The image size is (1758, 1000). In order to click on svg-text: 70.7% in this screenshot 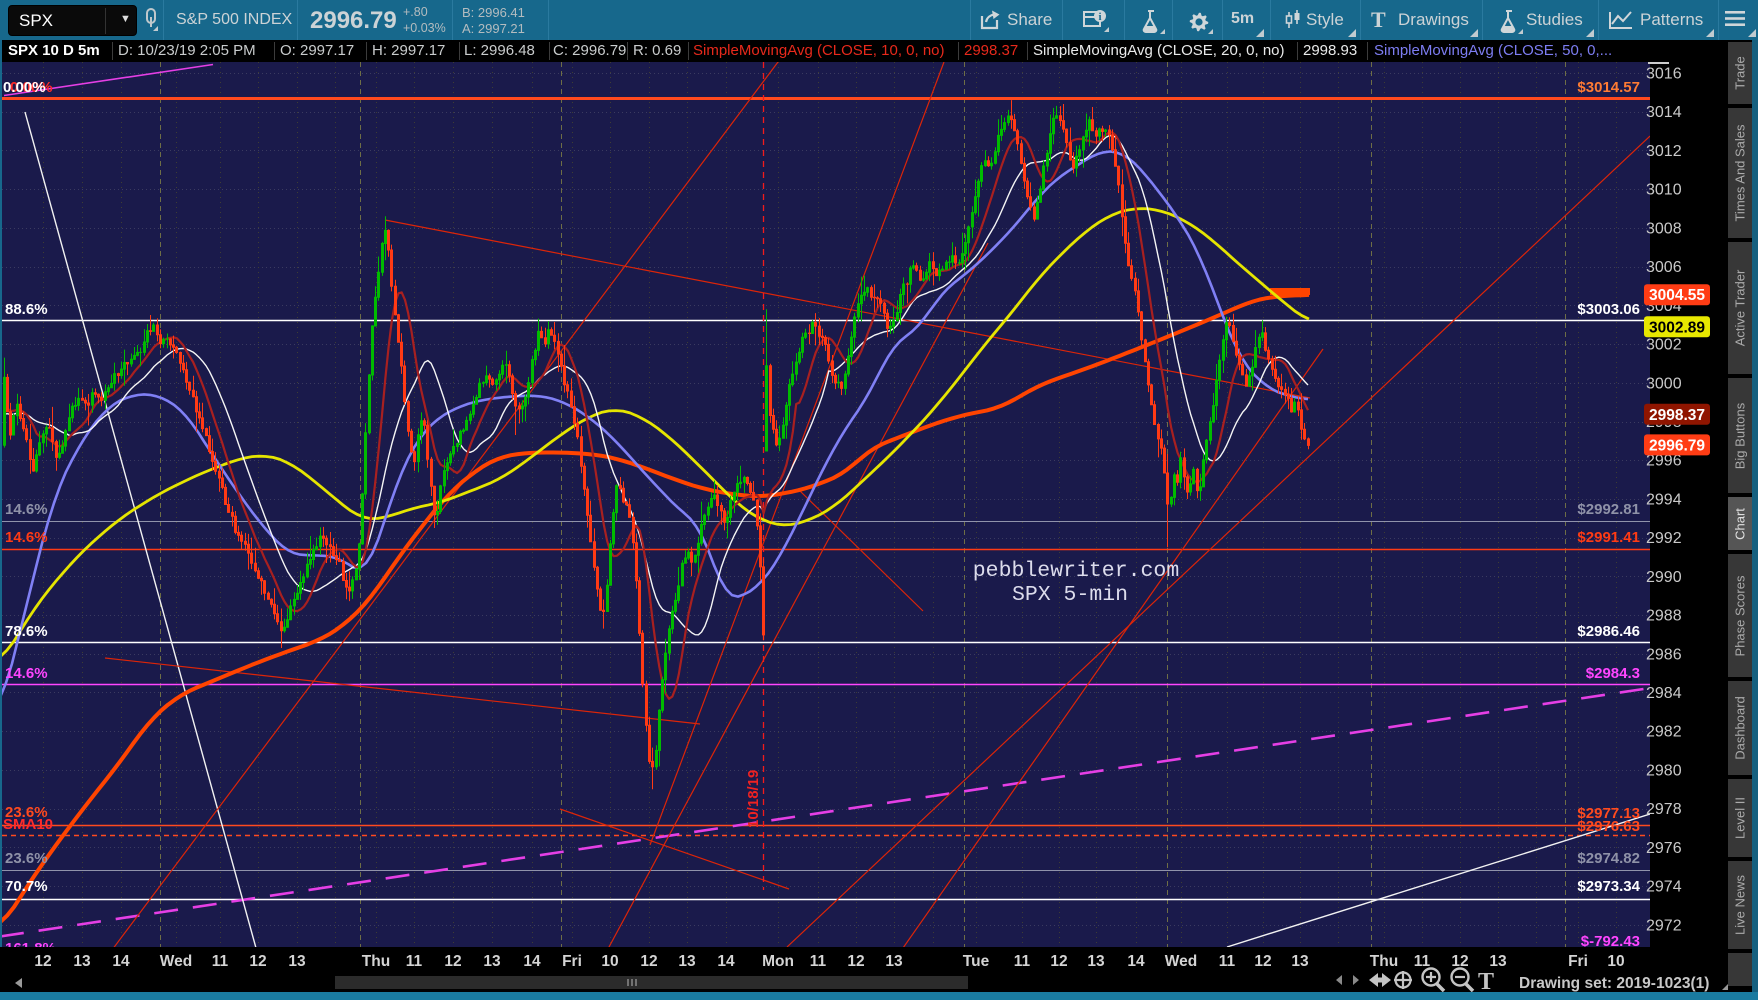, I will do `click(26, 886)`.